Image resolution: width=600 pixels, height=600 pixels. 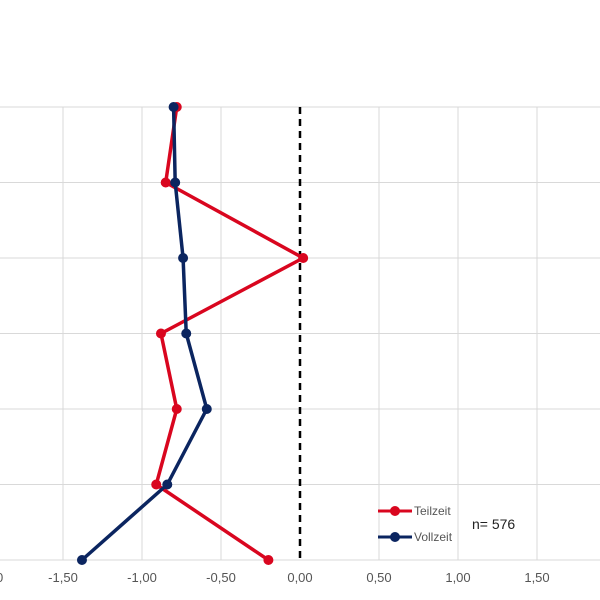 What do you see at coordinates (493, 524) in the screenshot?
I see `sample-size-annotation: n= 576` at bounding box center [493, 524].